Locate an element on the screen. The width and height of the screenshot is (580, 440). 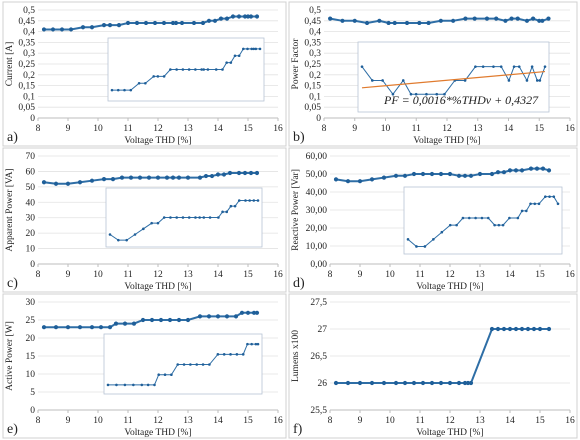
x-tick-label: 15 is located at coordinates (248, 275).